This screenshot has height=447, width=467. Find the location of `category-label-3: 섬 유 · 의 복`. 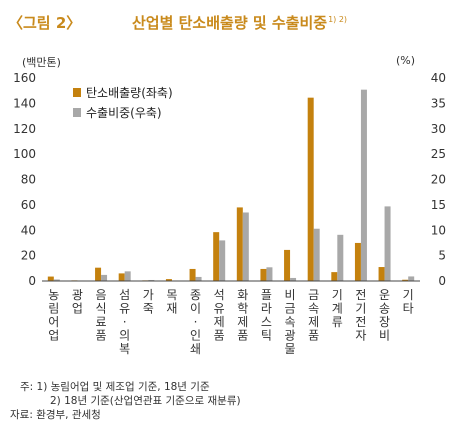

category-label-3: 섬 유 · 의 복 is located at coordinates (124, 322).